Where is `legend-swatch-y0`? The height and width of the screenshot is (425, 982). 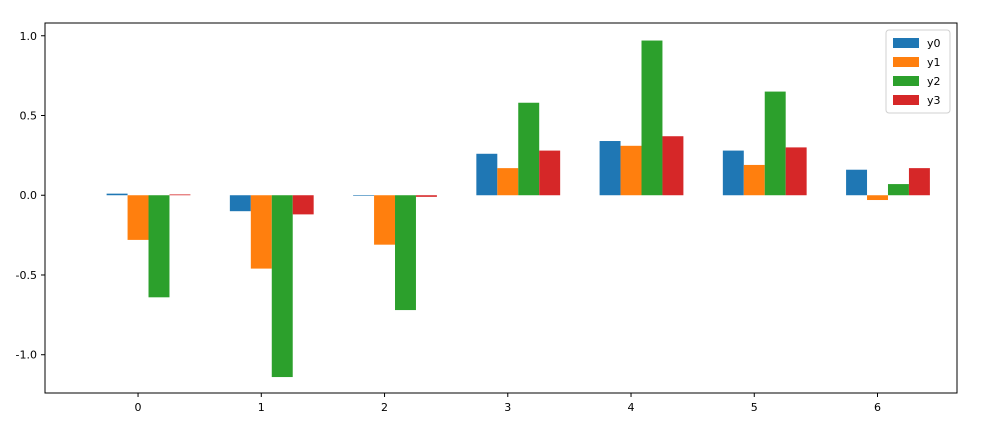 legend-swatch-y0 is located at coordinates (906, 43).